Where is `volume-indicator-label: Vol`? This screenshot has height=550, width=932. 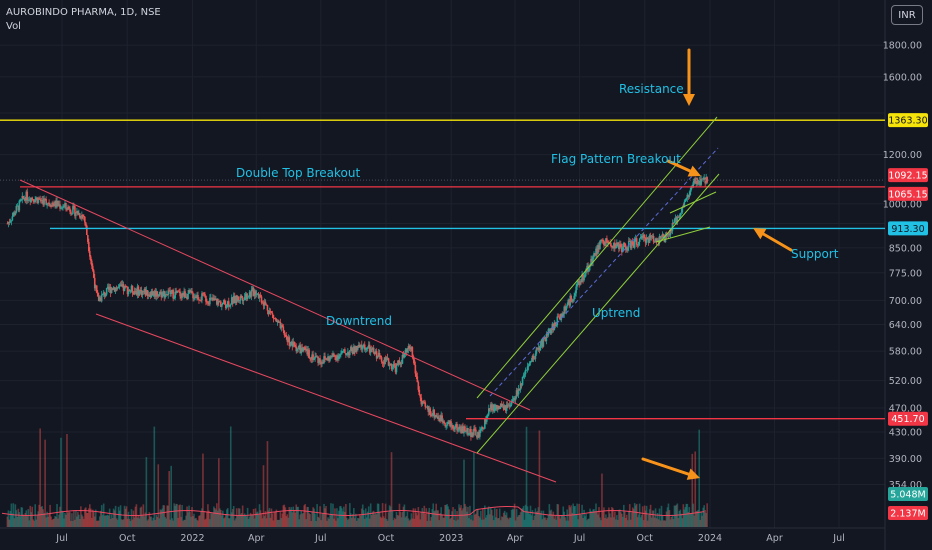
volume-indicator-label: Vol is located at coordinates (13, 26).